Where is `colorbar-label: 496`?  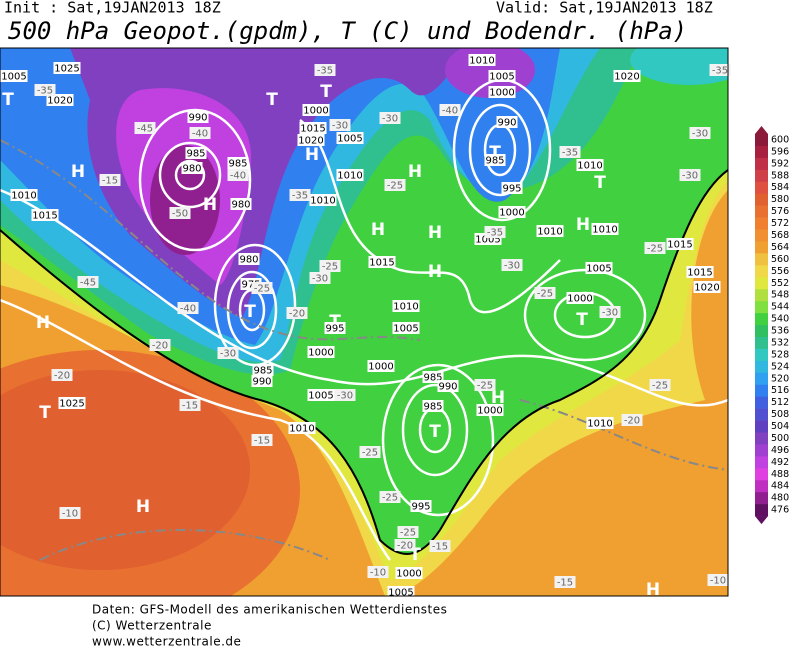 colorbar-label: 496 is located at coordinates (780, 450).